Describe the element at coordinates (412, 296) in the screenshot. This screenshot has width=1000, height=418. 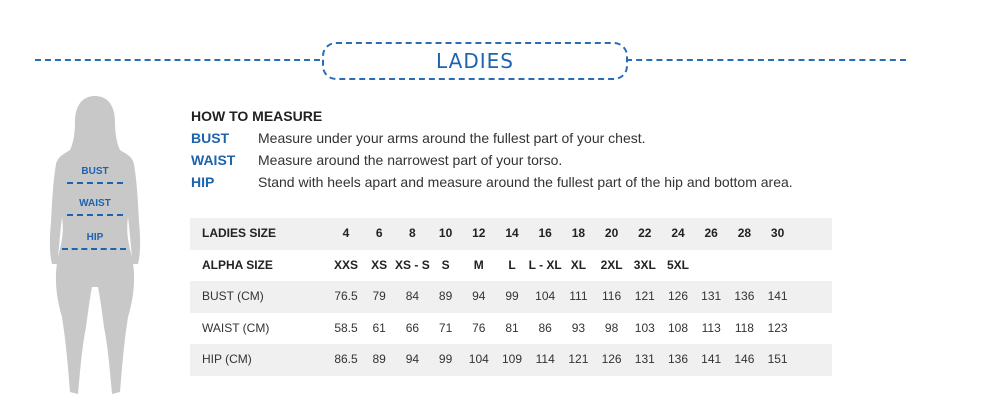
I see `table-cell: 84` at that location.